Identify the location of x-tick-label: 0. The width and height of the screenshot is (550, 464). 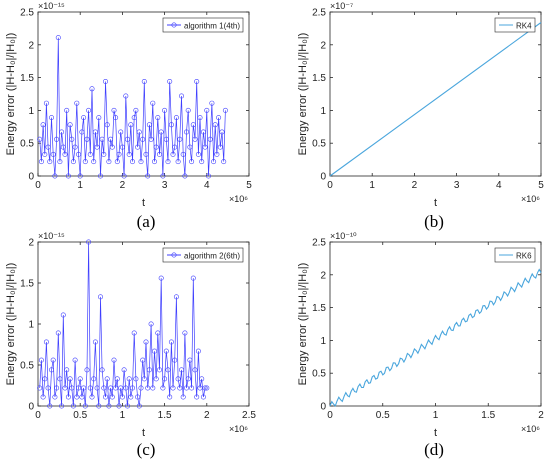
(330, 185).